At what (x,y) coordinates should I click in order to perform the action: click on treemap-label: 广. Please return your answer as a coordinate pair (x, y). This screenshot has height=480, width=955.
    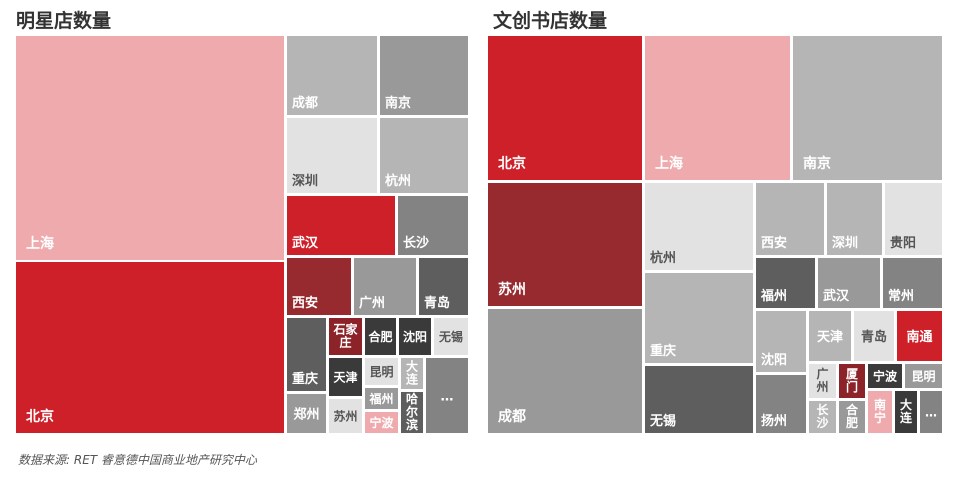
    Looking at the image, I should click on (822, 373).